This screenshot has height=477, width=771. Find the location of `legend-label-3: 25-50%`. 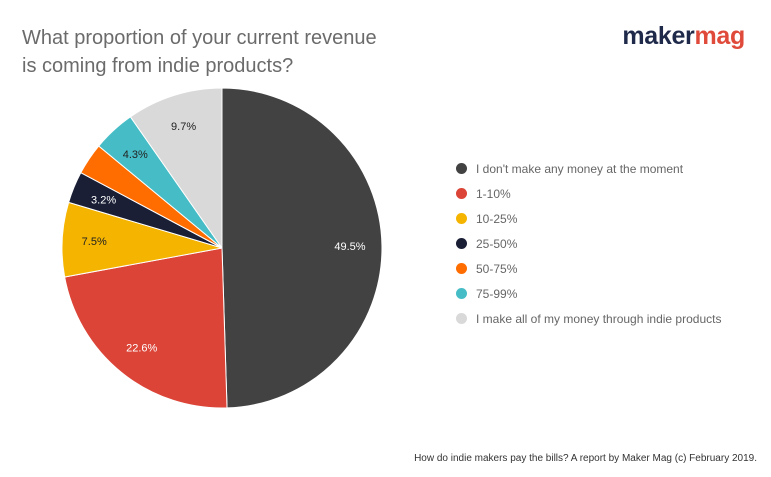

legend-label-3: 25-50% is located at coordinates (497, 243).